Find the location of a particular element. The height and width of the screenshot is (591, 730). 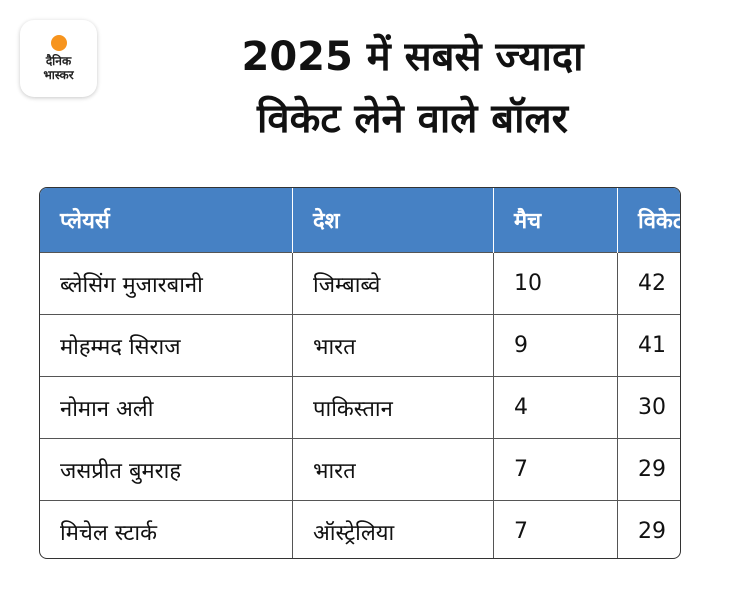

cell-matches: 4 is located at coordinates (555, 407).